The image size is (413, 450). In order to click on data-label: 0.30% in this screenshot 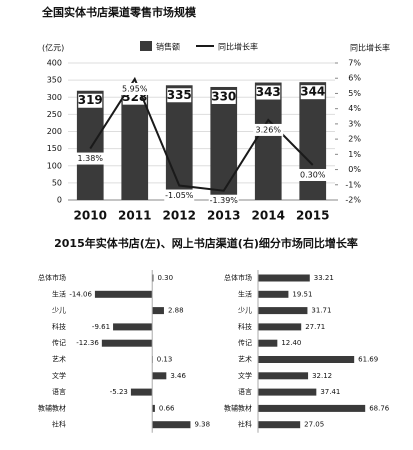, I will do `click(313, 174)`.